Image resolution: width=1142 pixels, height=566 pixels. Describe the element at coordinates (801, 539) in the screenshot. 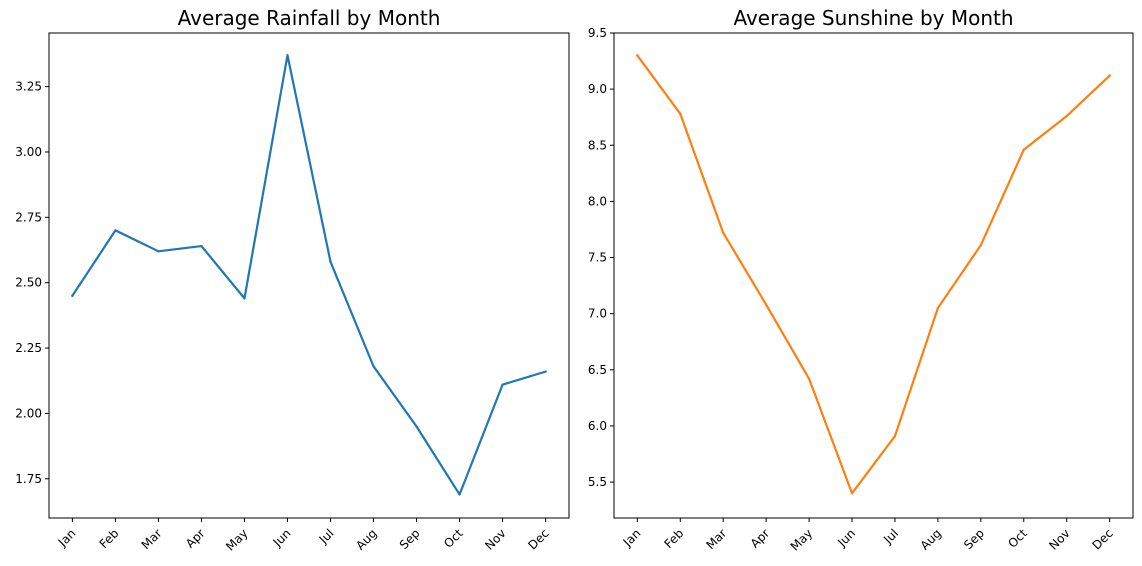

I see `sunshine-x-tick-label: May` at that location.